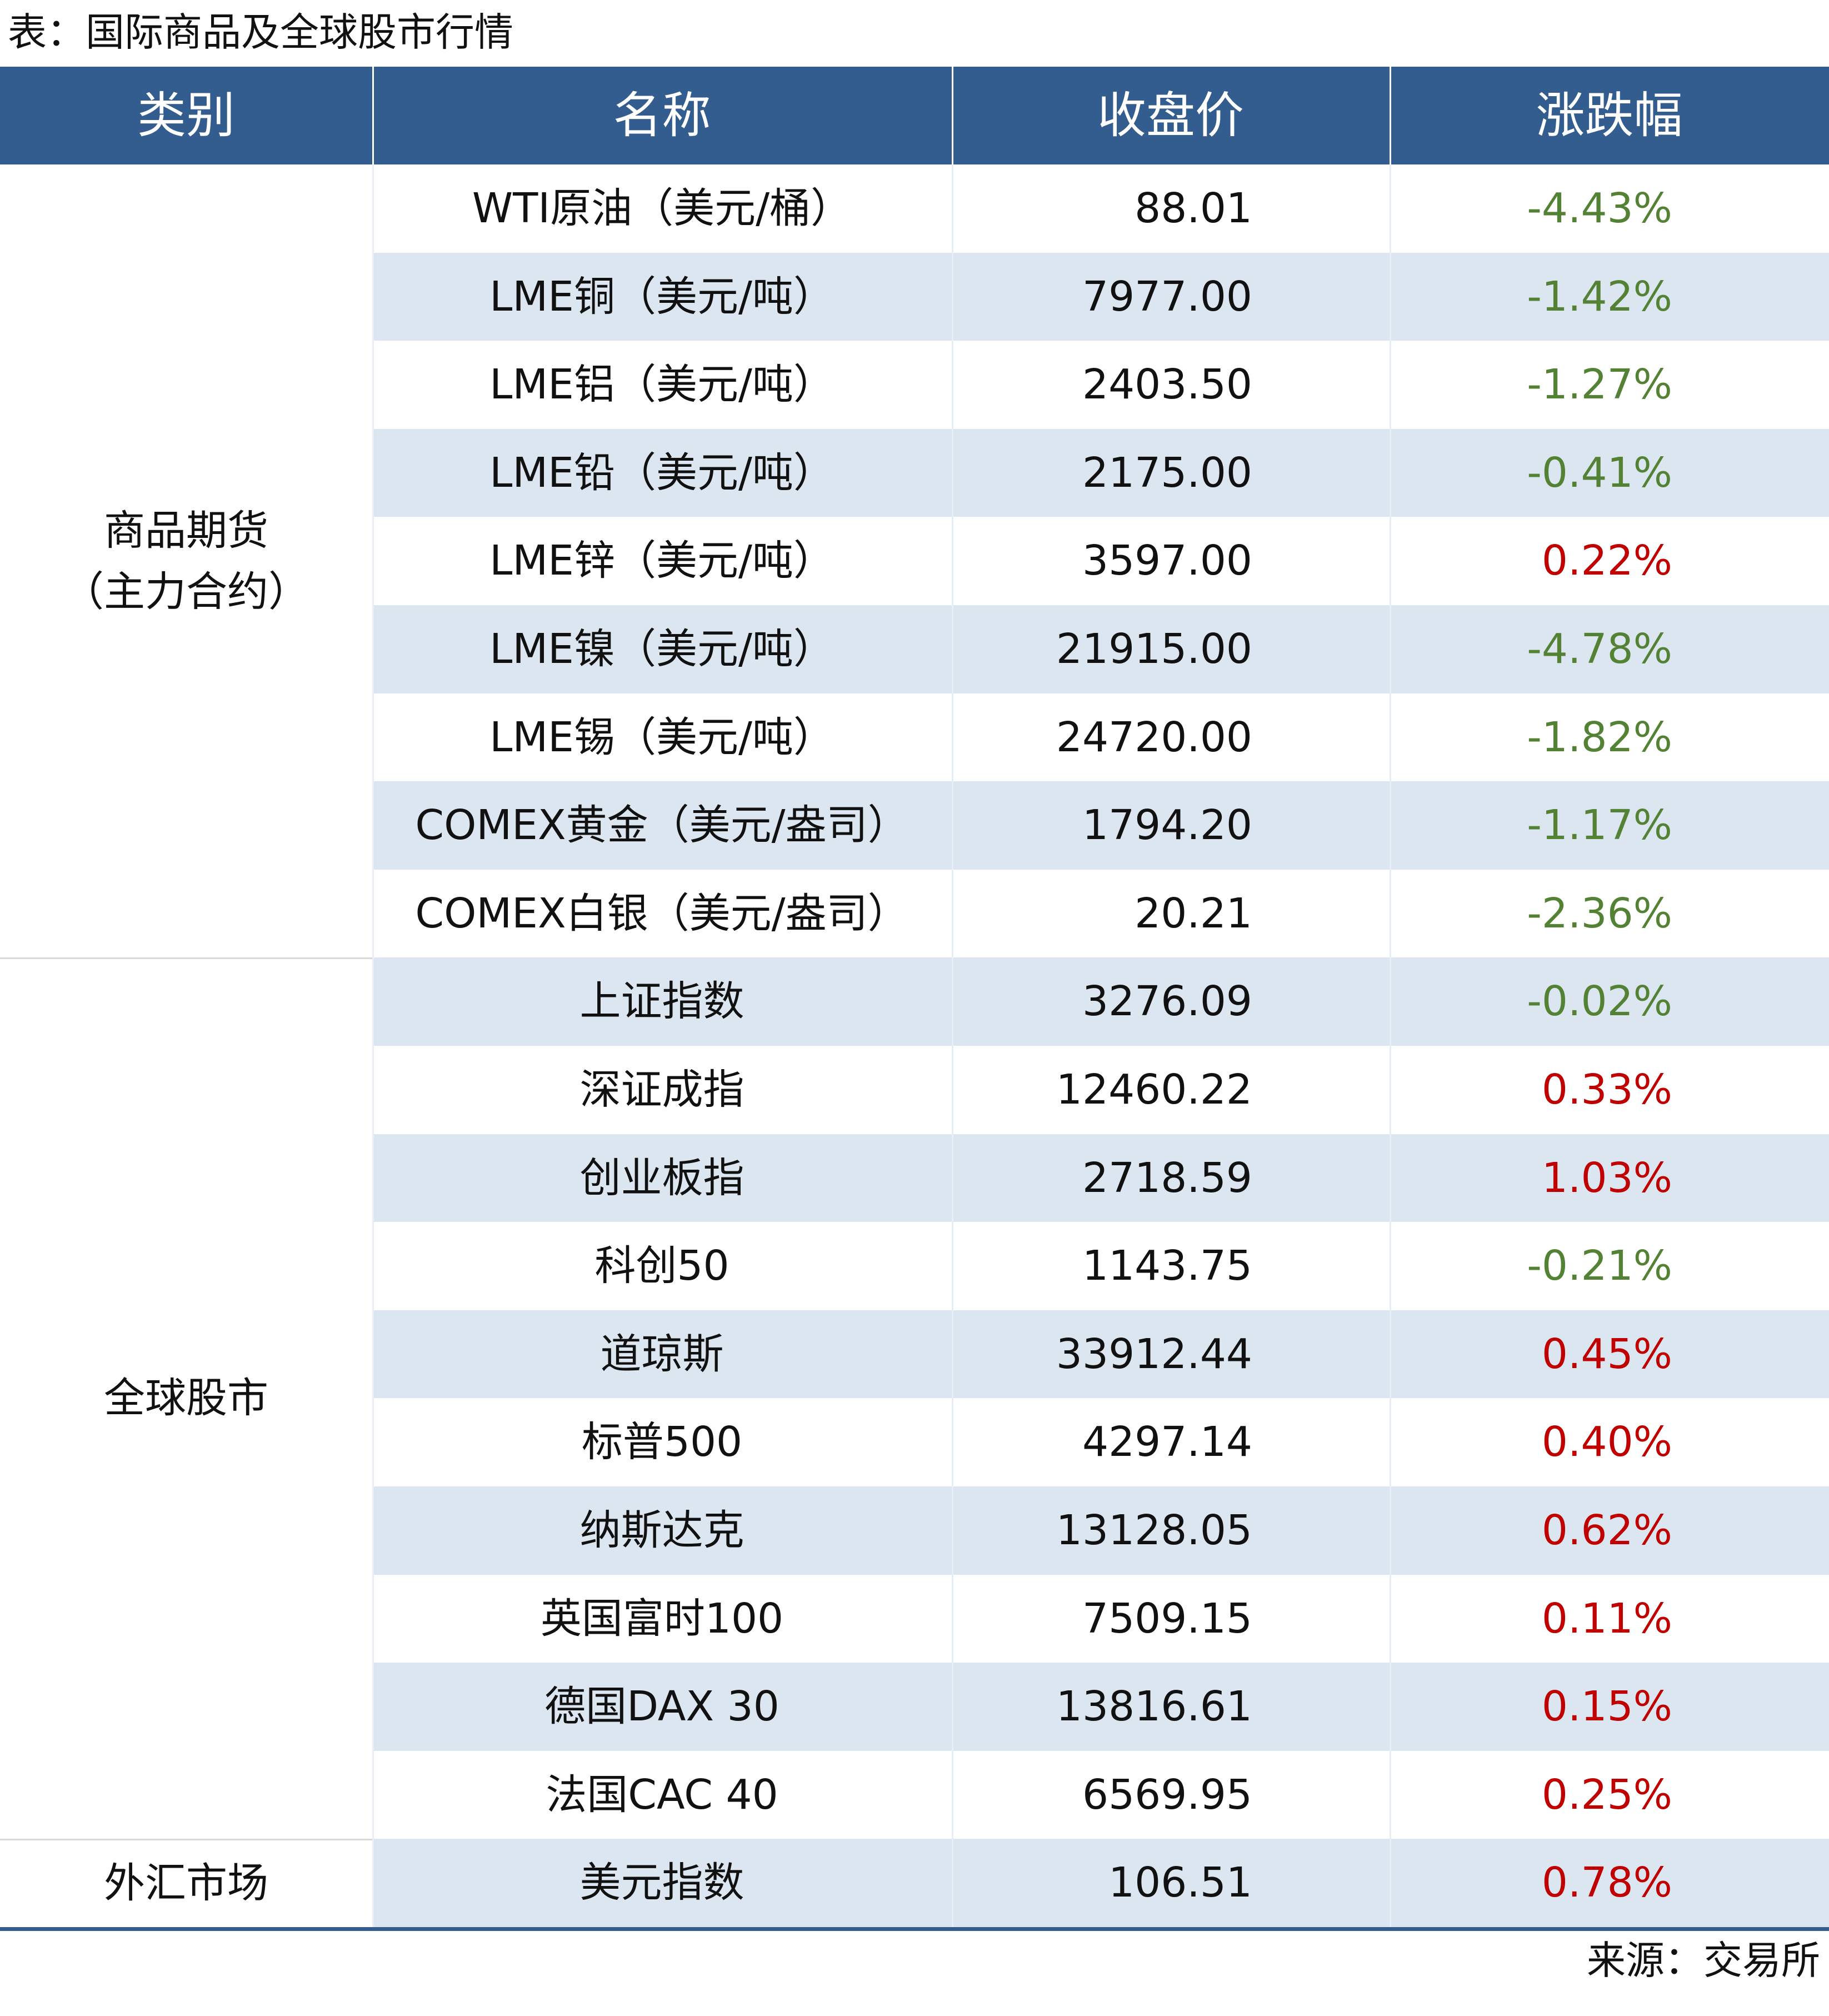  What do you see at coordinates (1600, 1266) in the screenshot?
I see `change-cell: -0.21%` at bounding box center [1600, 1266].